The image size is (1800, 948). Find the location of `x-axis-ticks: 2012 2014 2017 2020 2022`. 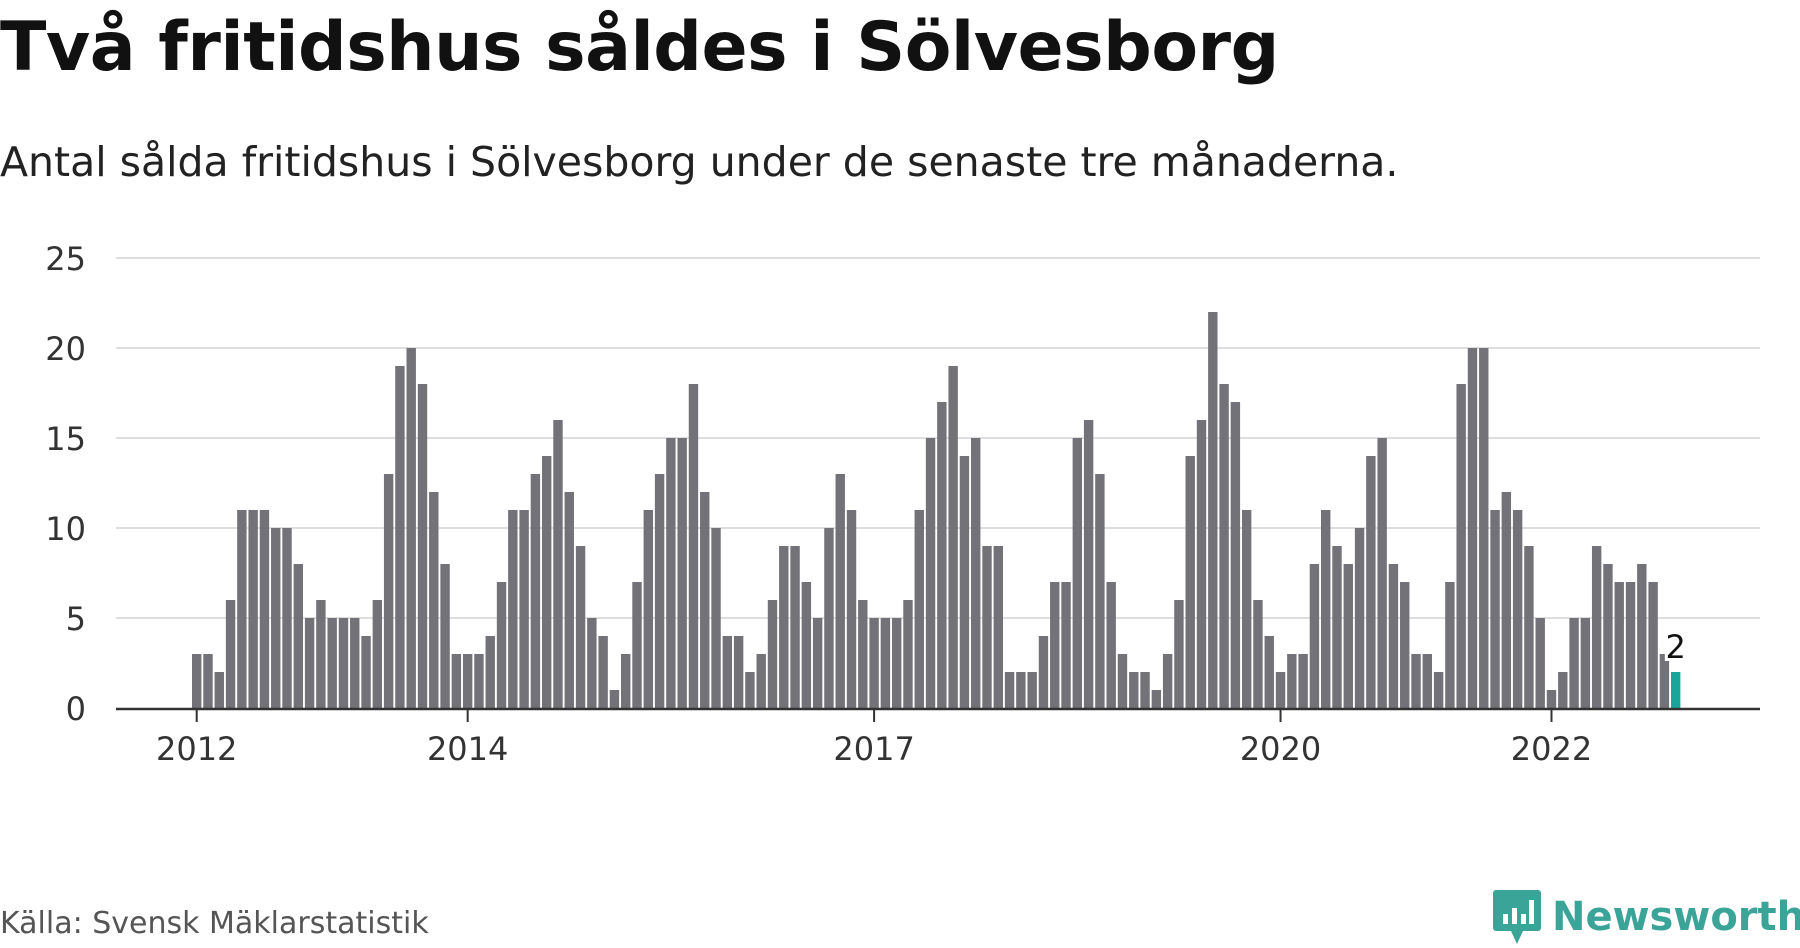

x-axis-ticks: 2012 2014 2017 2020 2022 is located at coordinates (874, 739).